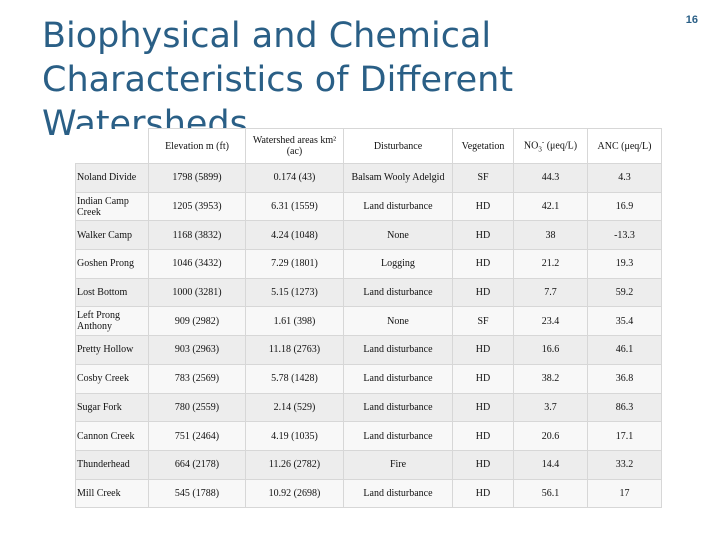 Image resolution: width=720 pixels, height=540 pixels. I want to click on cell-elevation: 909 (2982), so click(197, 321).